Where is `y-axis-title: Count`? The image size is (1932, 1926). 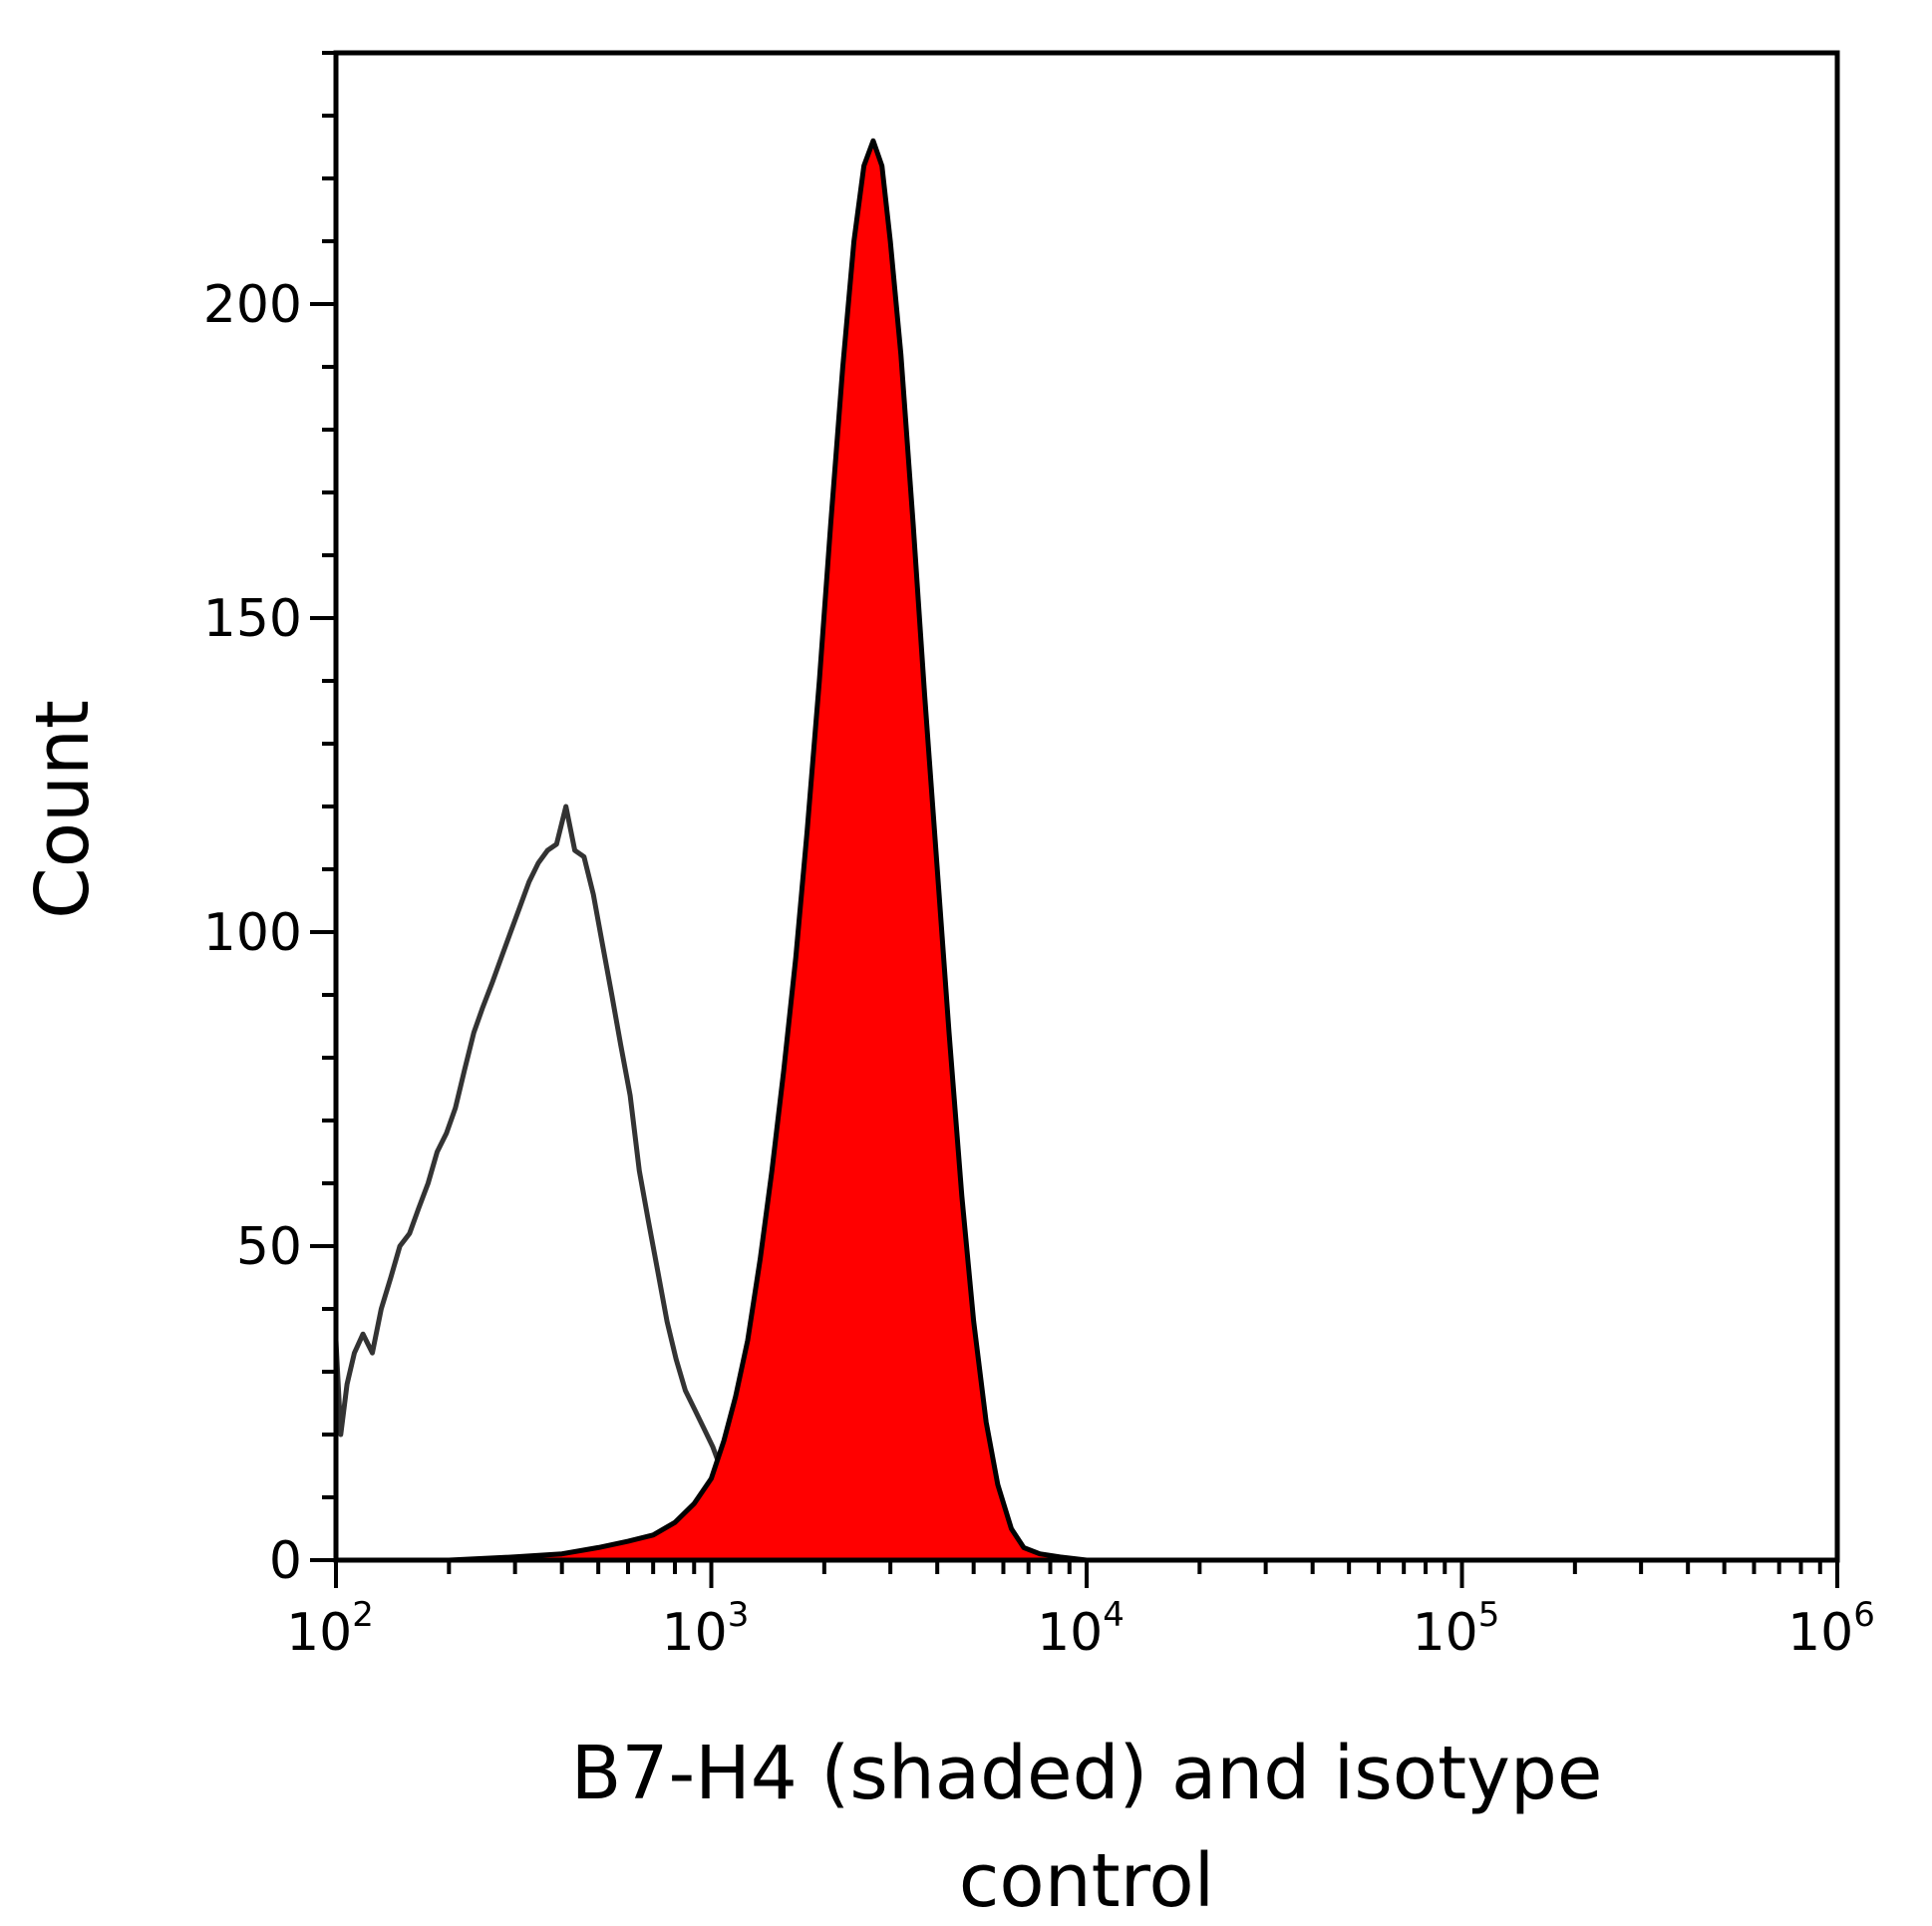 y-axis-title: Count is located at coordinates (63, 809).